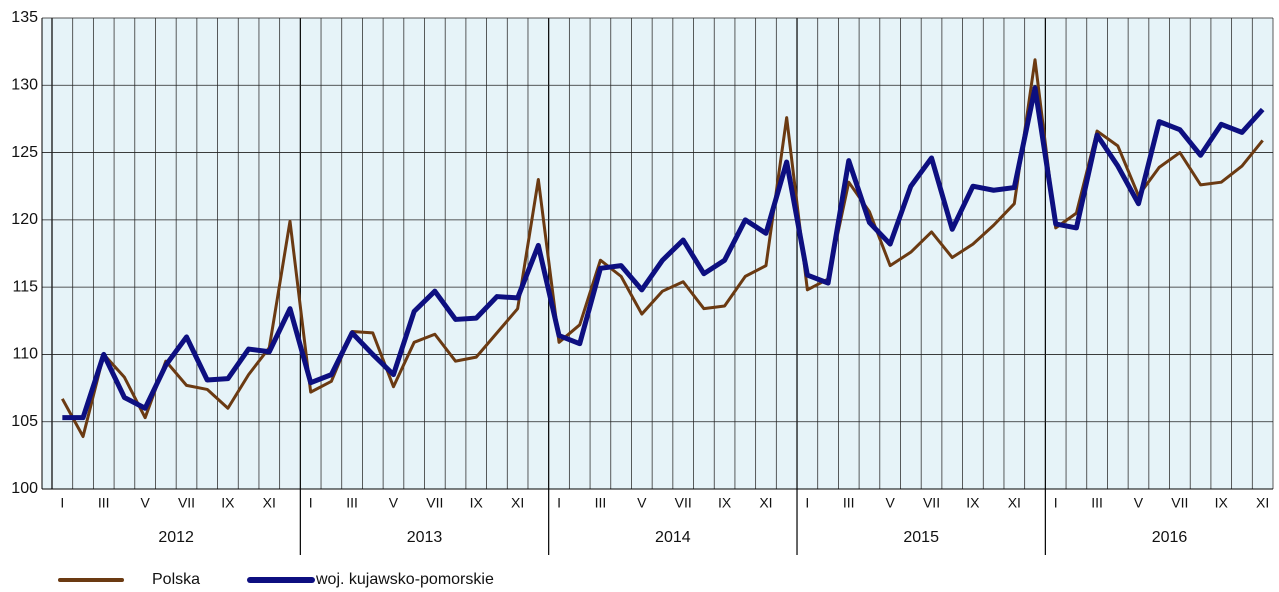  I want to click on year-label: 2012, so click(176, 537).